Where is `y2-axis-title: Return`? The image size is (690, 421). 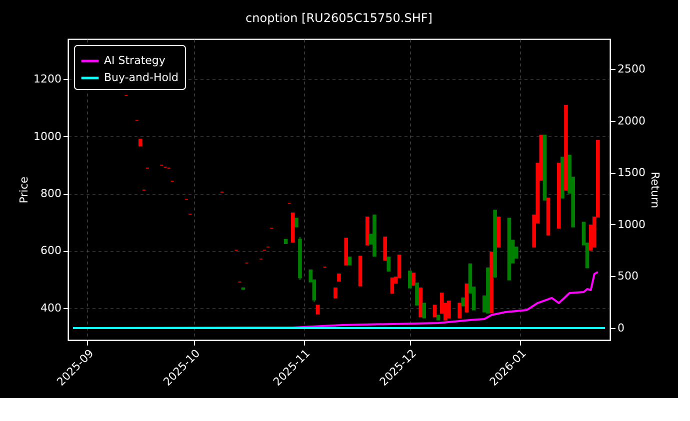
y2-axis-title: Return is located at coordinates (655, 190).